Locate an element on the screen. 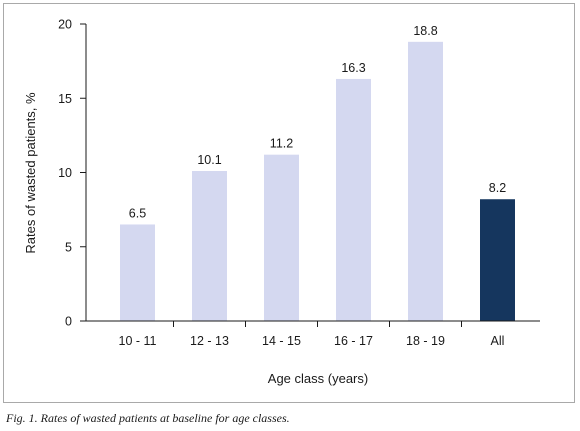 The width and height of the screenshot is (580, 431). y-tick-label: 0 is located at coordinates (68, 322).